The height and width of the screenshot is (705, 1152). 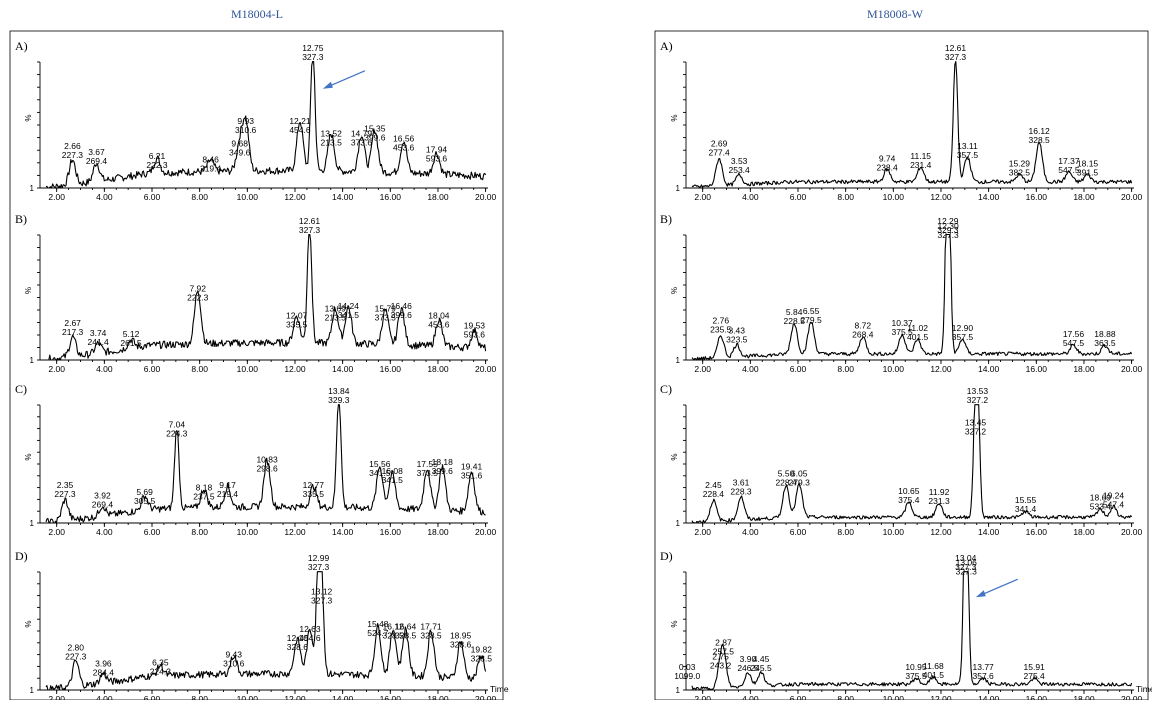 What do you see at coordinates (1040, 131) in the screenshot?
I see `peak-rt-label: 16.12` at bounding box center [1040, 131].